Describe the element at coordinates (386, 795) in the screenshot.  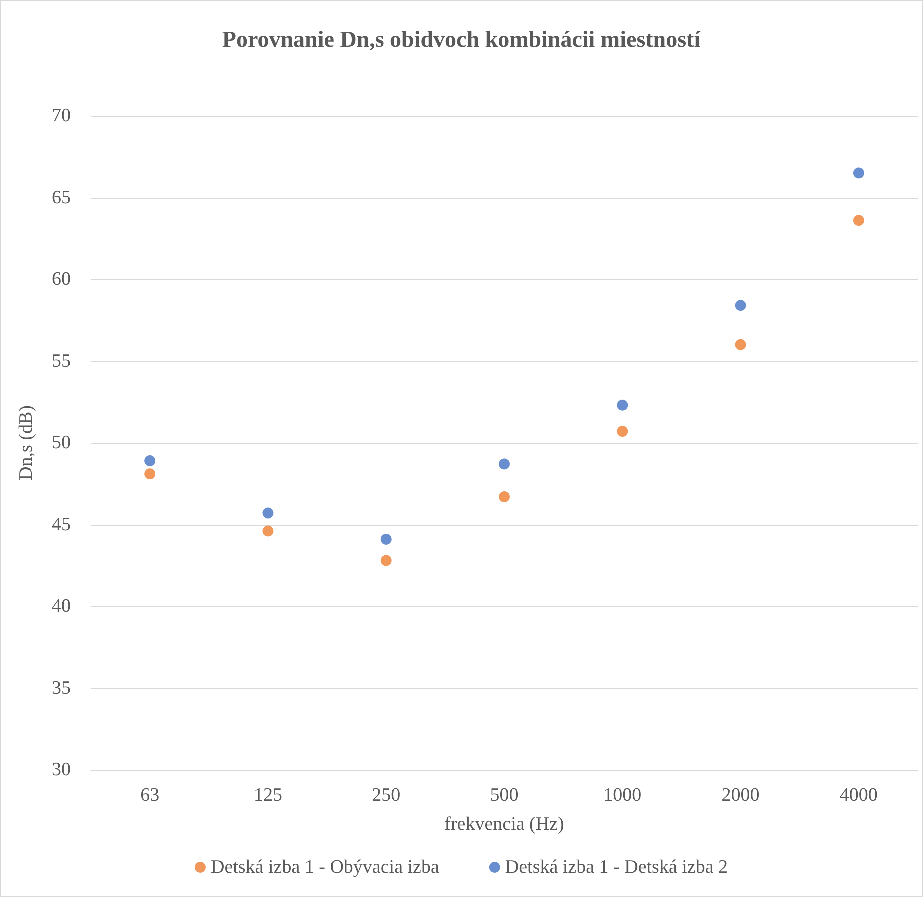
I see `x-tick-label: 250` at that location.